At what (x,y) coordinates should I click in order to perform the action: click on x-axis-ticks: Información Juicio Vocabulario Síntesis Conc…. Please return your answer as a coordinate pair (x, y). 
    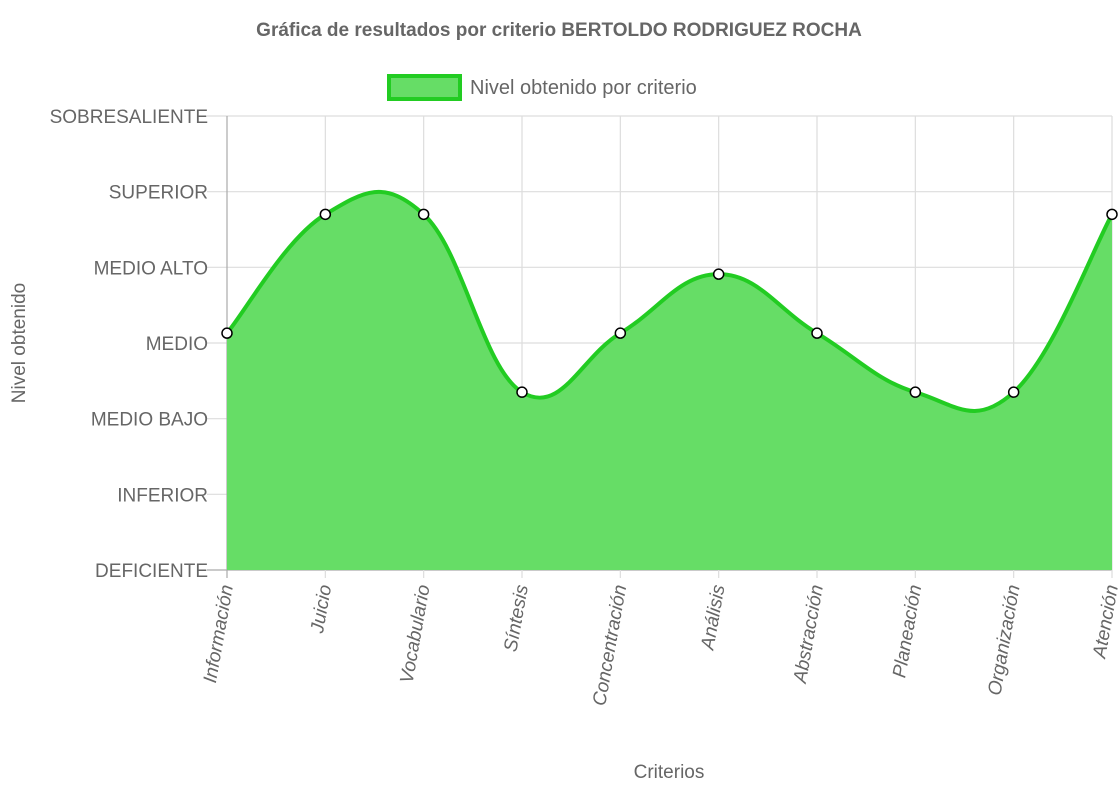
    Looking at the image, I should click on (659, 645).